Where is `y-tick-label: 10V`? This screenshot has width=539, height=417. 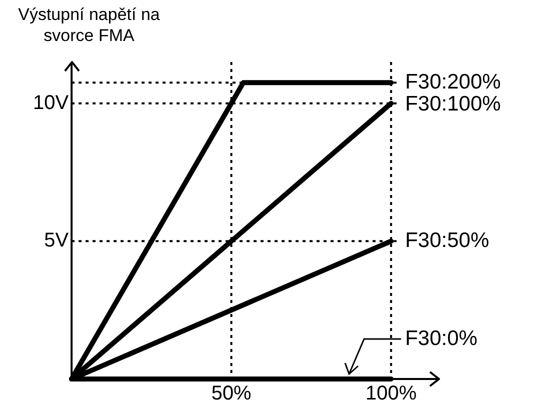 y-tick-label: 10V is located at coordinates (51, 103).